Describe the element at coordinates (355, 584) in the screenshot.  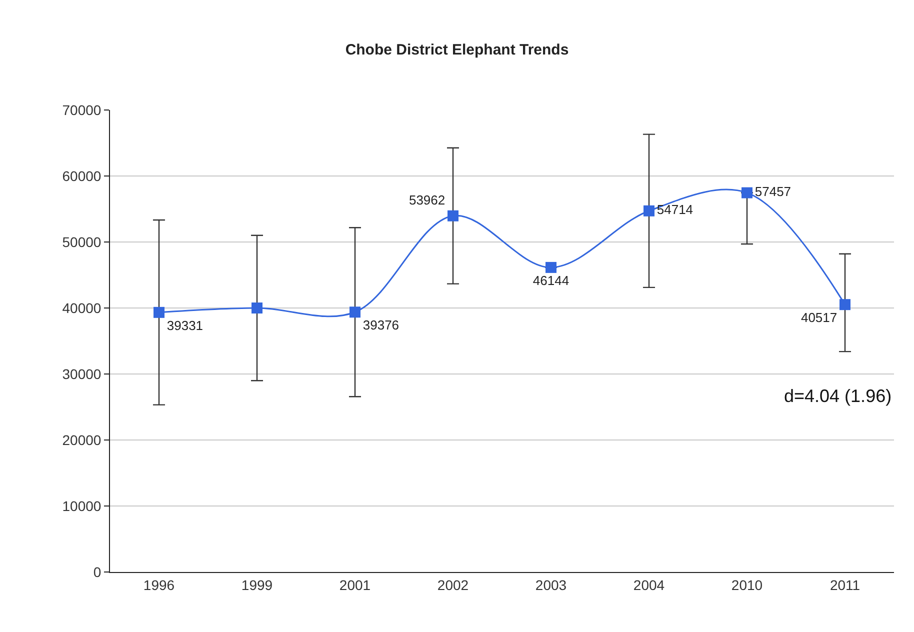
I see `x-tick-label: 2001` at that location.